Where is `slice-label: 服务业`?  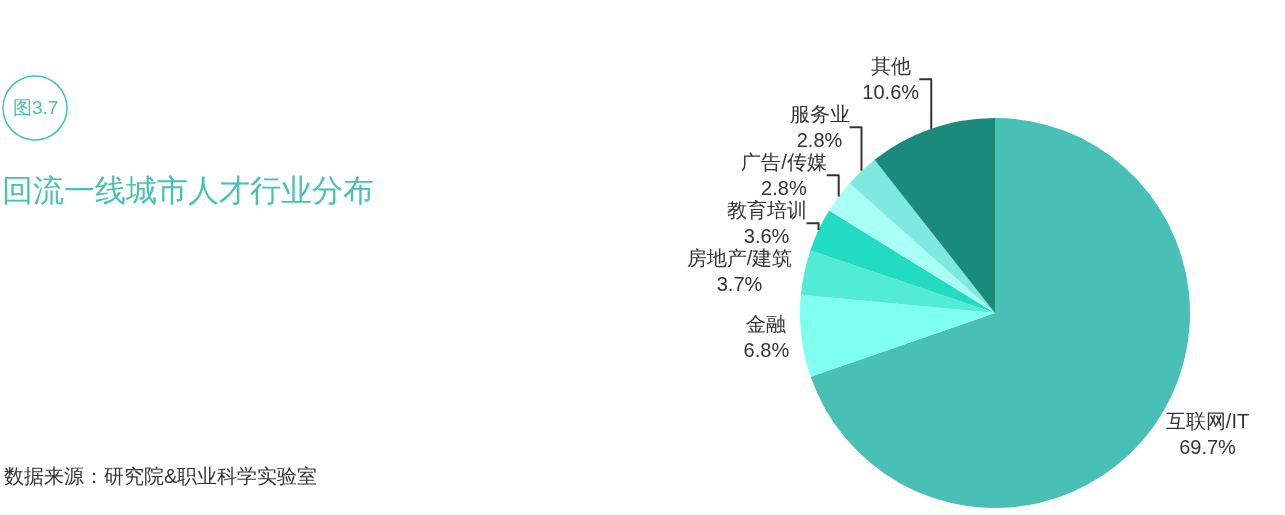
slice-label: 服务业 is located at coordinates (819, 114).